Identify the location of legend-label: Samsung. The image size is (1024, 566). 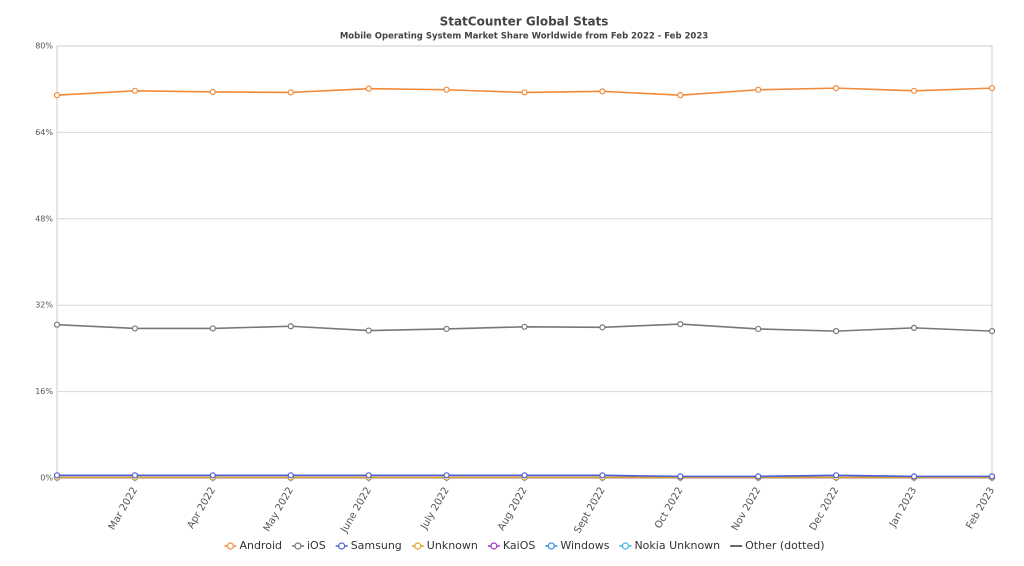
(376, 545).